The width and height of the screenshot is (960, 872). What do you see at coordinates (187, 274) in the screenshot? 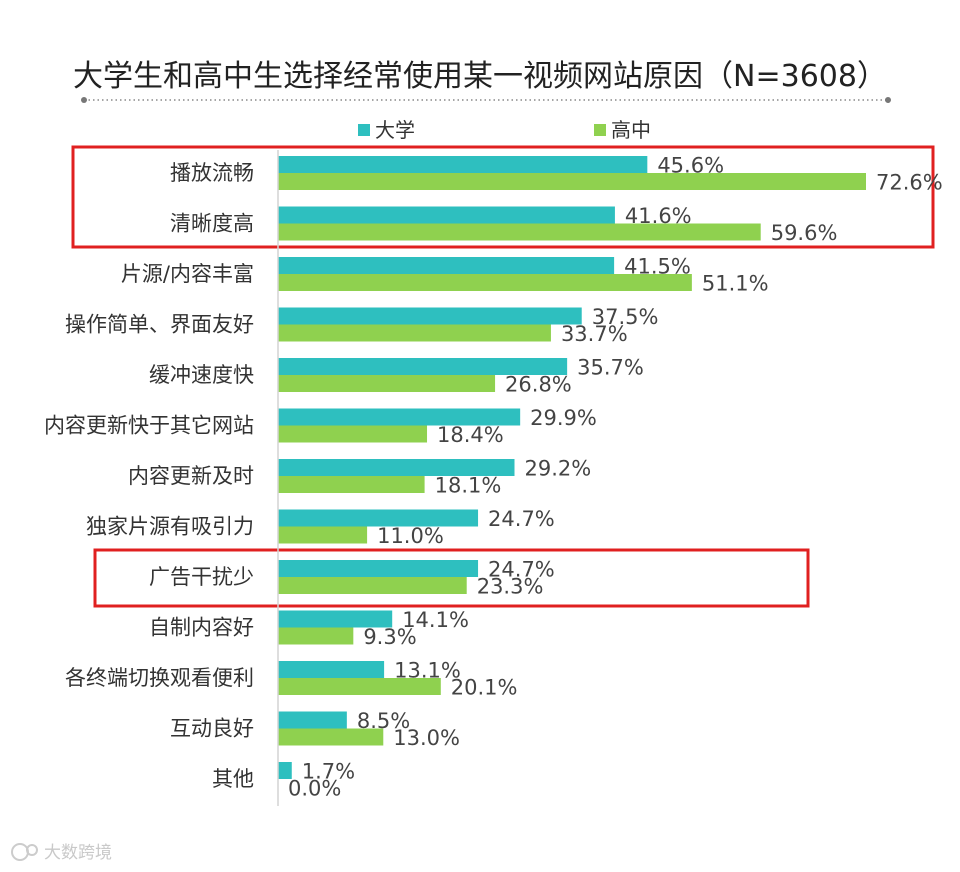
I see `category-label-2: 片源/内容丰富` at bounding box center [187, 274].